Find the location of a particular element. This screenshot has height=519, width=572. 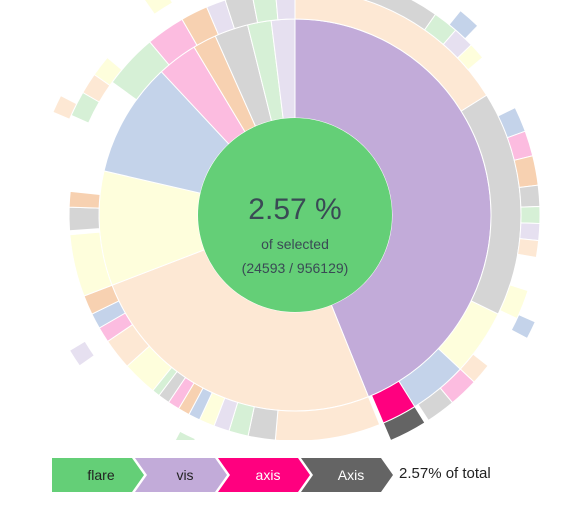

breadcrumb-axis-shape is located at coordinates (264, 475).